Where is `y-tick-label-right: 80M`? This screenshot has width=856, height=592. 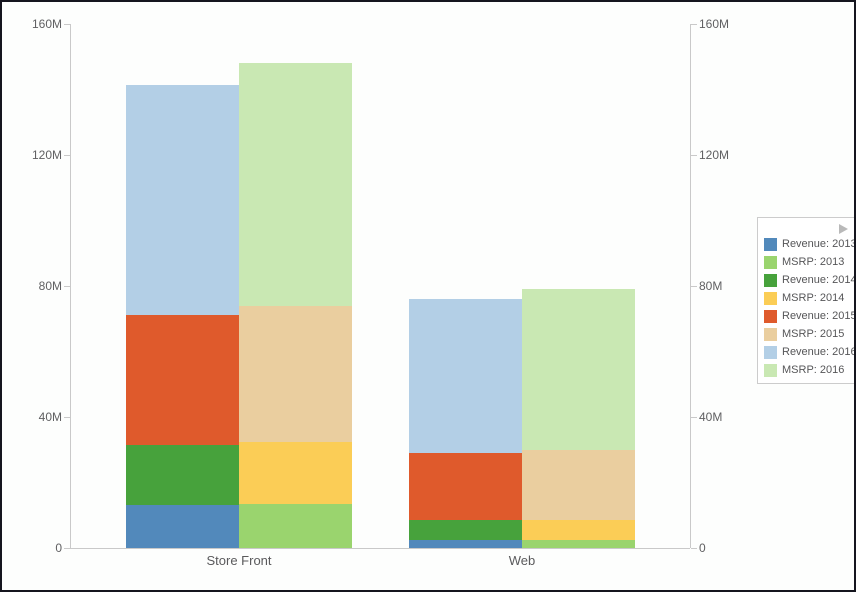 y-tick-label-right: 80M is located at coordinates (711, 286).